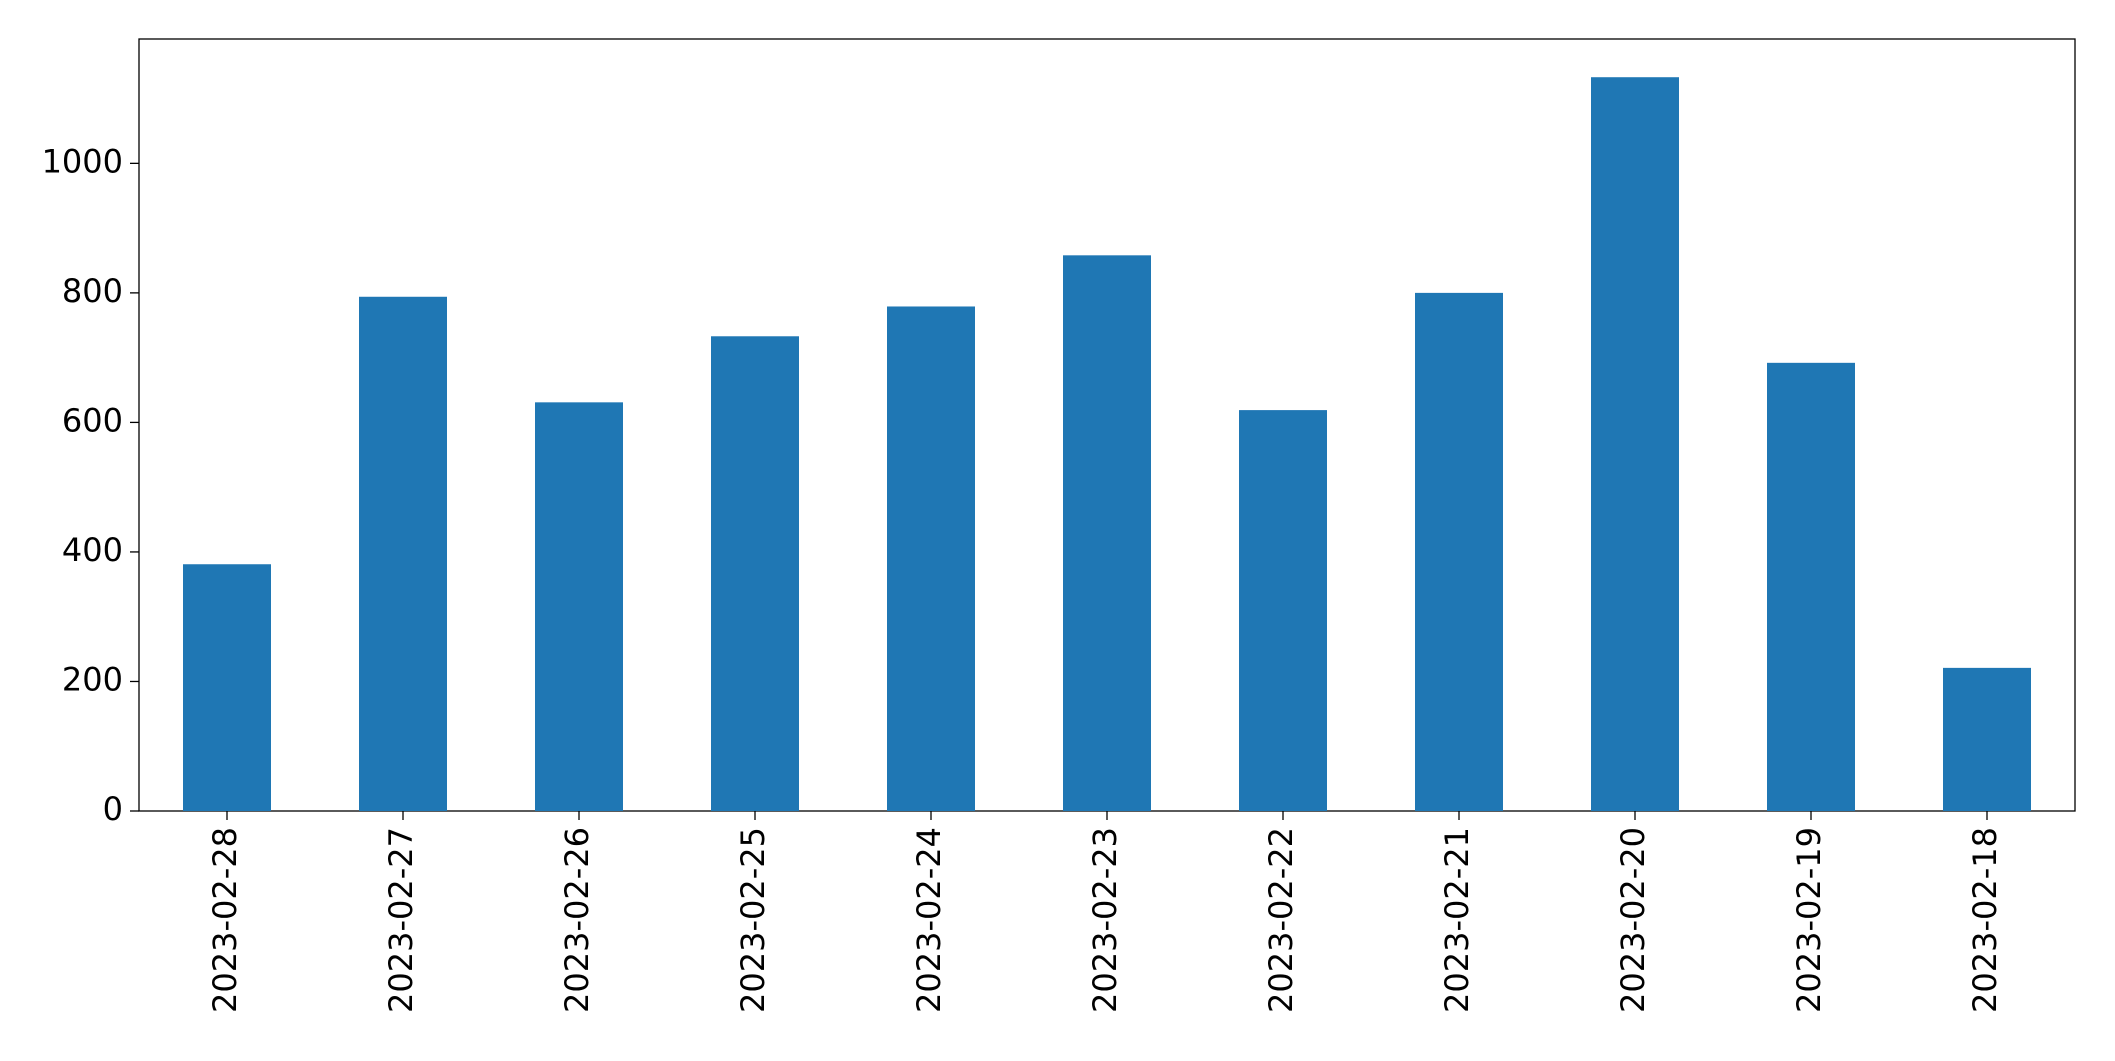 The height and width of the screenshot is (1061, 2115). What do you see at coordinates (1809, 920) in the screenshot?
I see `x-tick-label: 2023-02-19` at bounding box center [1809, 920].